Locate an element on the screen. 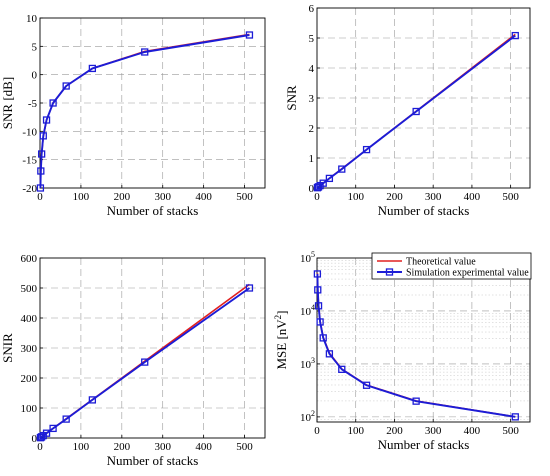 This screenshot has height=476, width=550. y-tick-label: 100 is located at coordinates (29, 409).